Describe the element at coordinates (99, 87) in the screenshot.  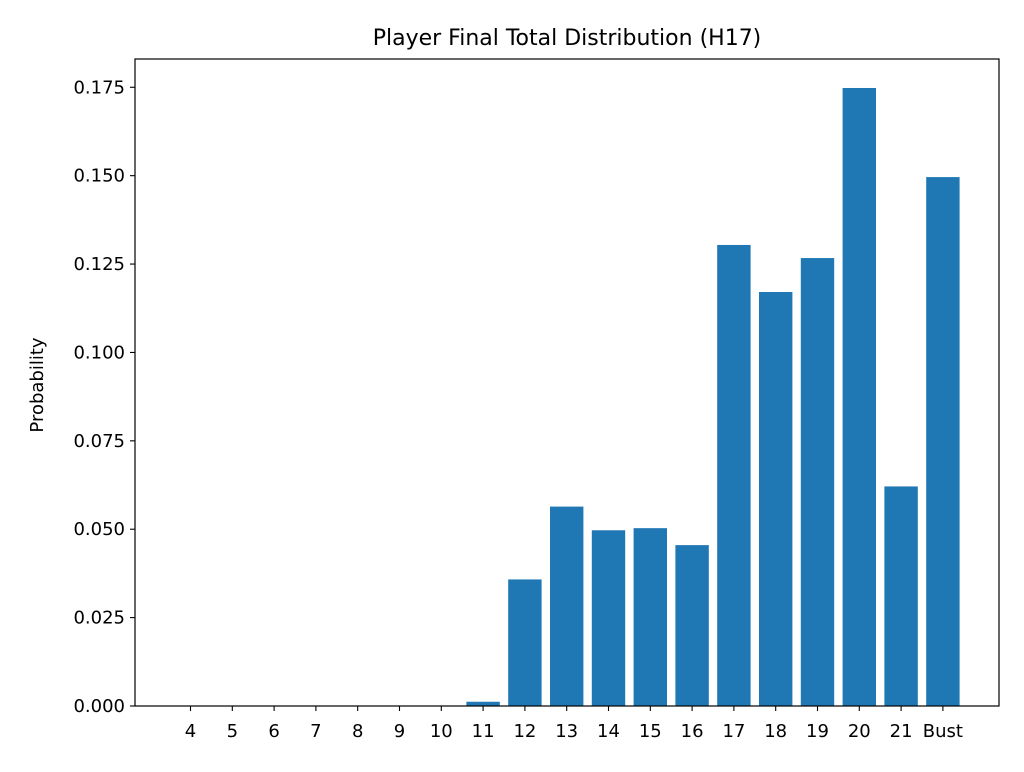
I see `y-tick-label: 0.175` at that location.